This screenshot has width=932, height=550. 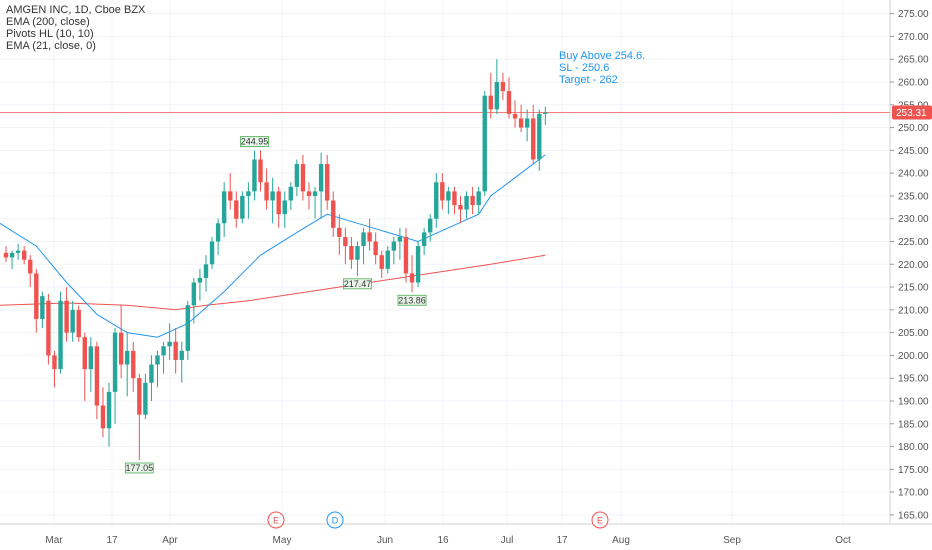 I want to click on time-tick-label: May, so click(x=282, y=540).